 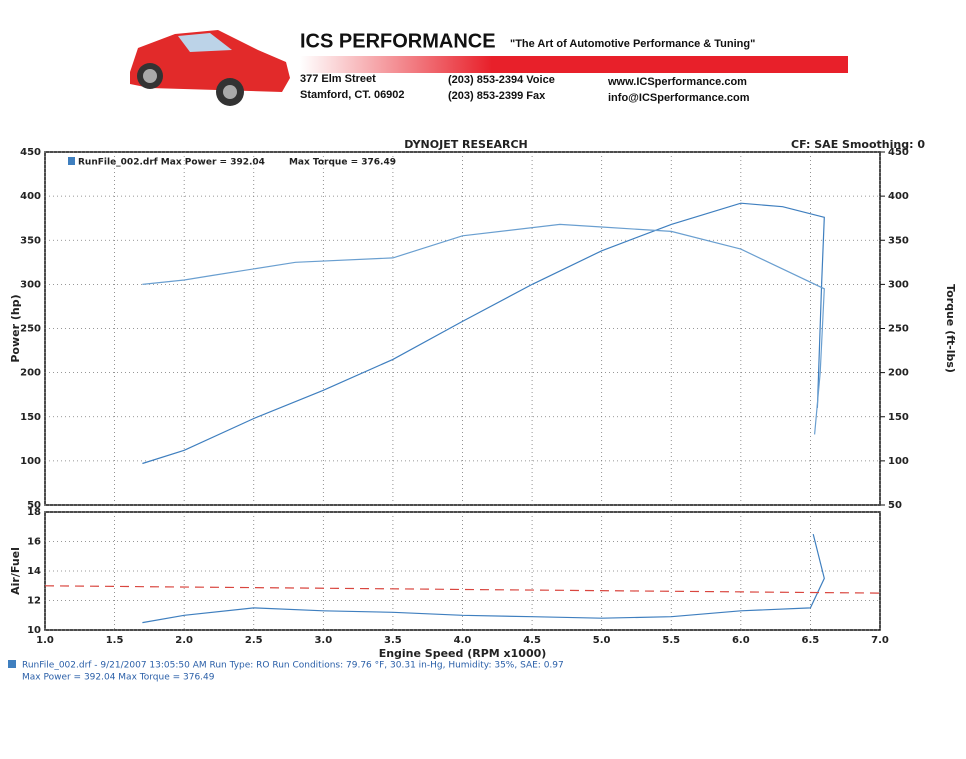 I want to click on y-tick-label: 250, so click(x=30, y=329).